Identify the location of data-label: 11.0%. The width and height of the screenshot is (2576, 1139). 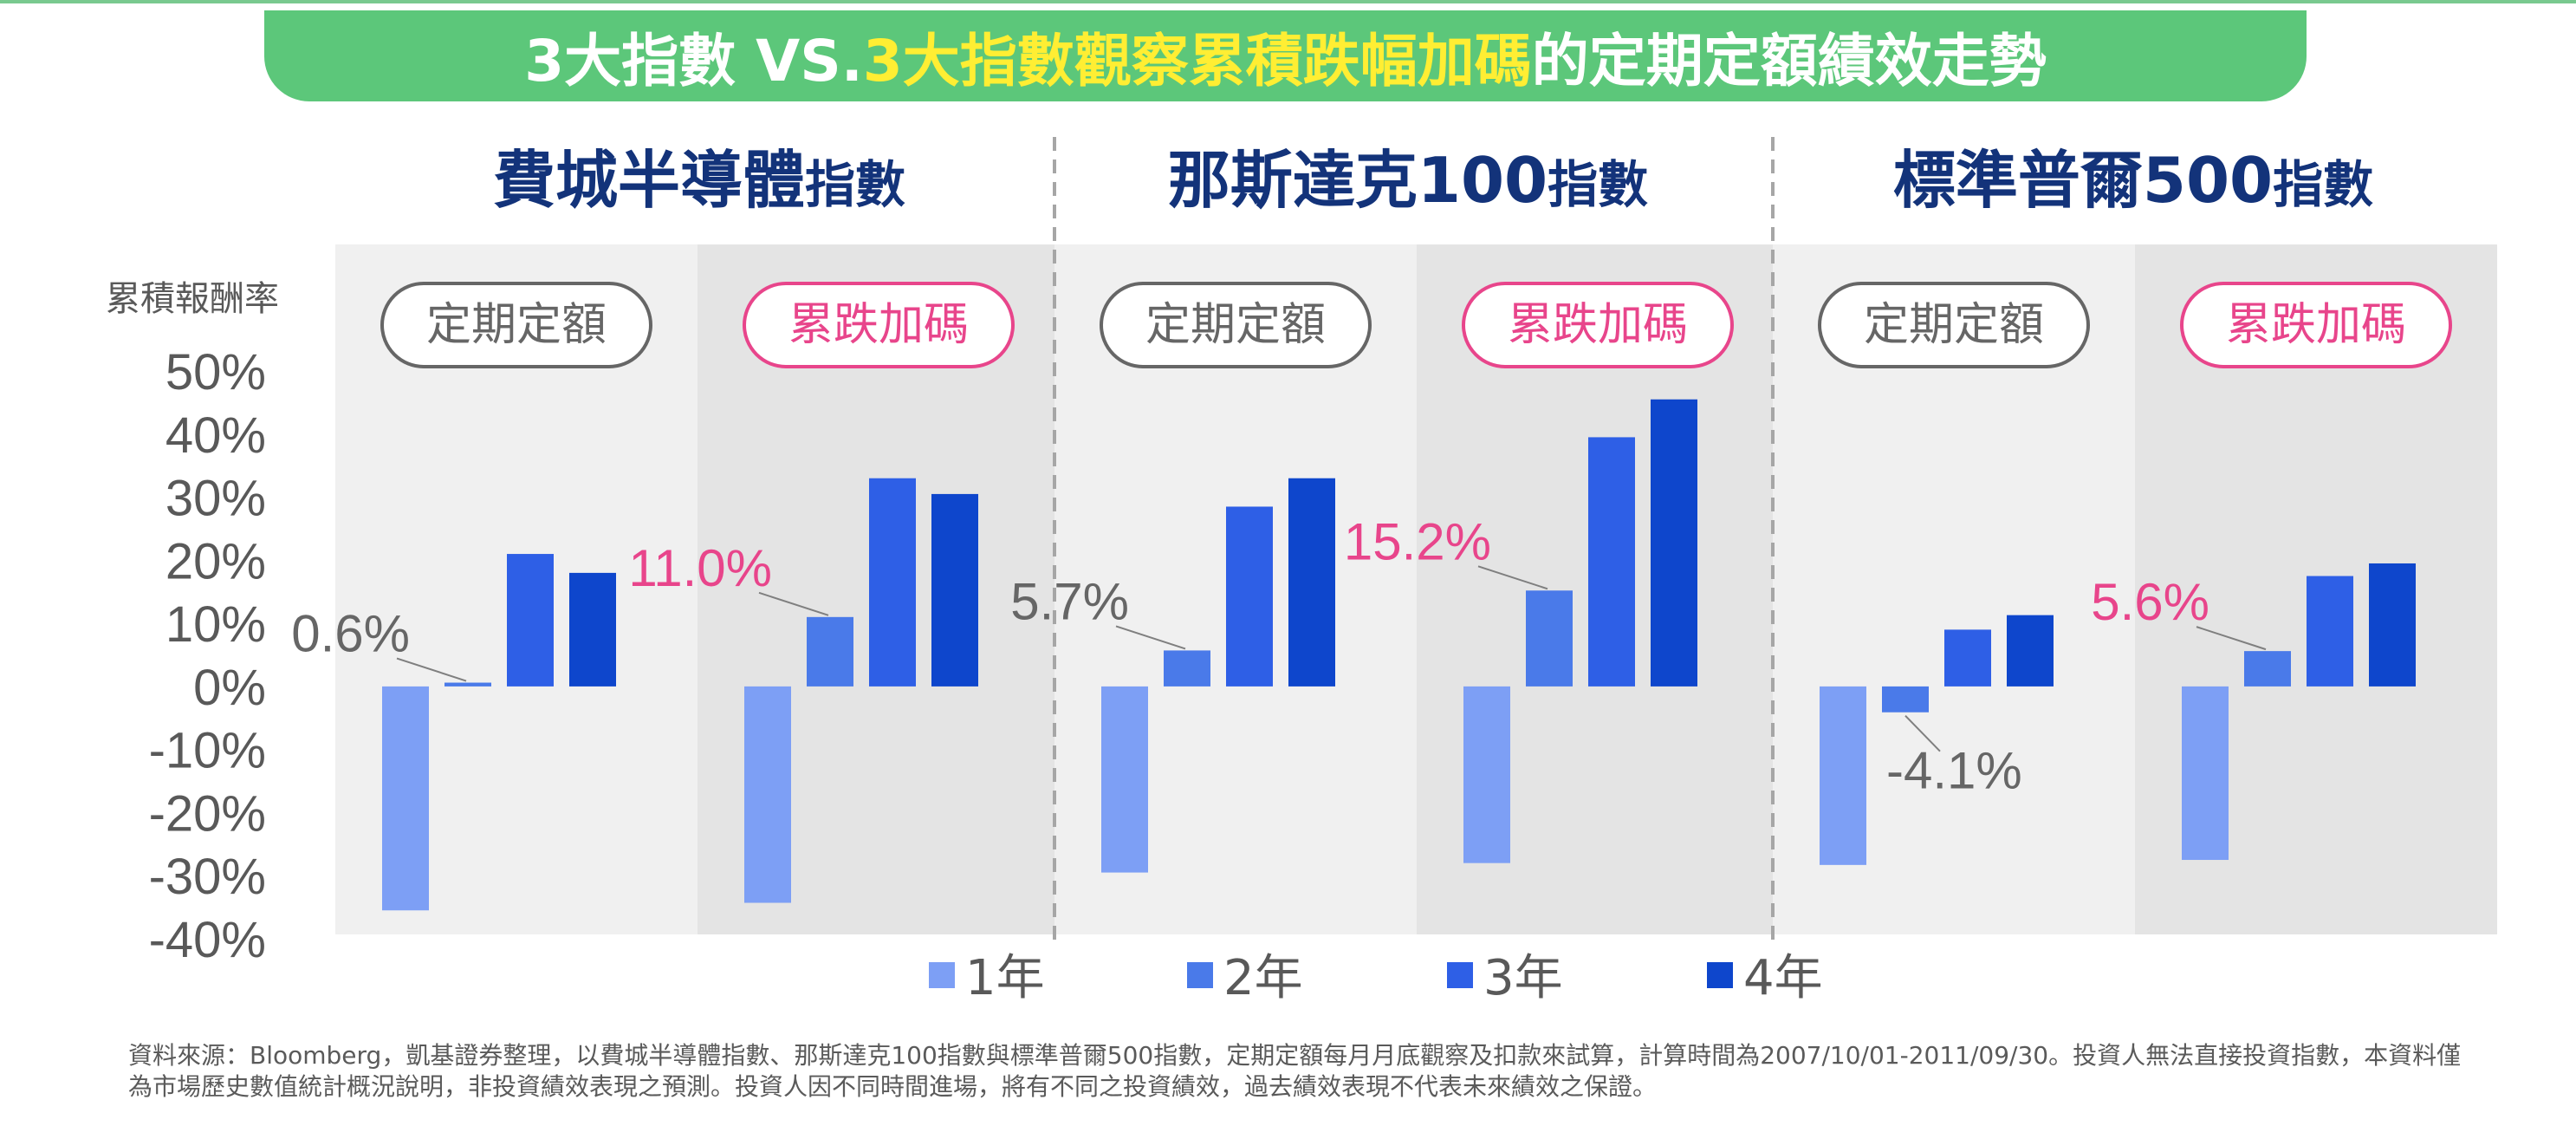
(700, 568).